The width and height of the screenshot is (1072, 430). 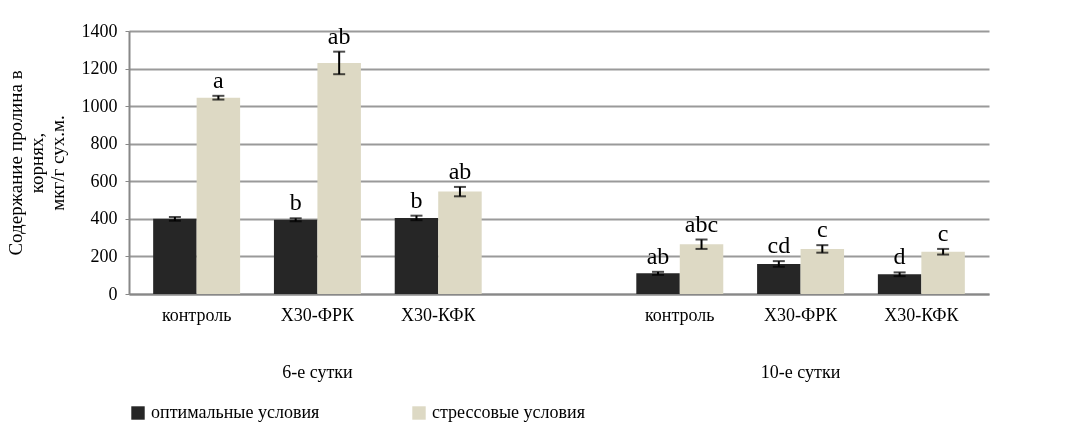 I want to click on data-label: a, so click(x=219, y=79).